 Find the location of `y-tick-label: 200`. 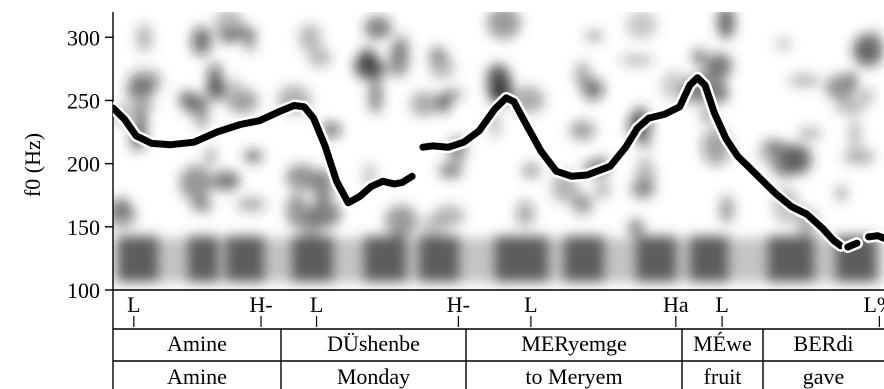

y-tick-label: 200 is located at coordinates (83, 164).